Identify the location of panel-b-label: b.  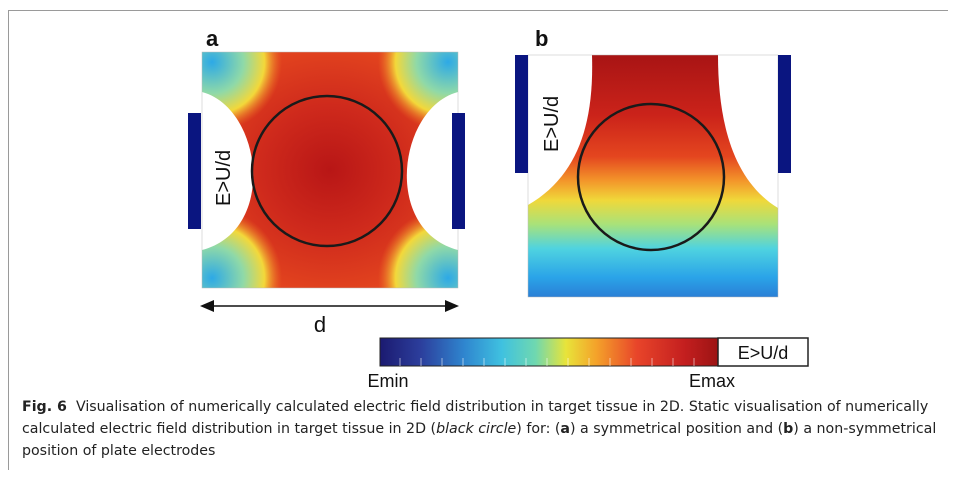
(542, 38).